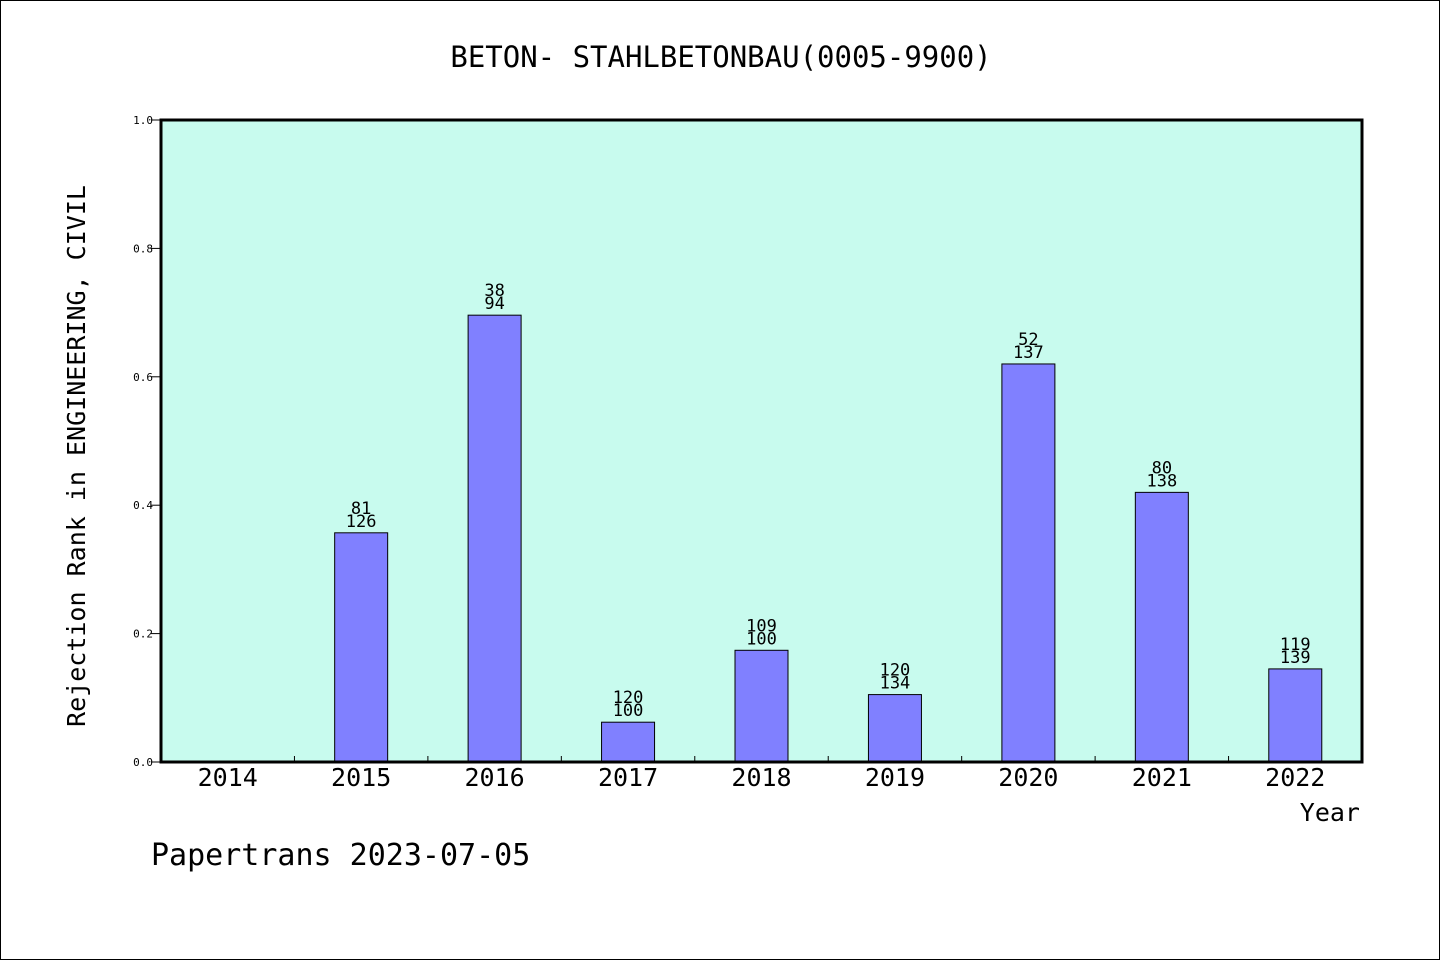 Image resolution: width=1440 pixels, height=961 pixels. I want to click on data-label-bottom-2019: 134, so click(895, 684).